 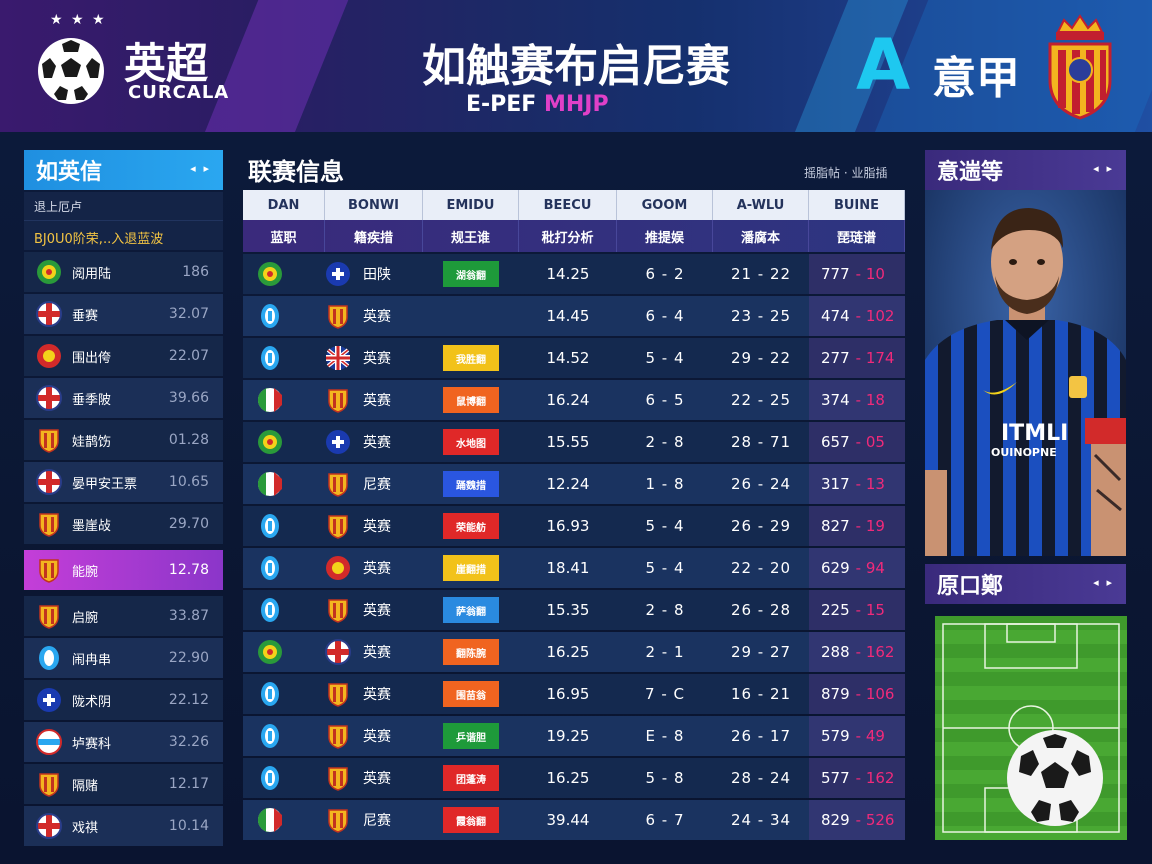 What do you see at coordinates (338, 358) in the screenshot?
I see `uk-flag-icon` at bounding box center [338, 358].